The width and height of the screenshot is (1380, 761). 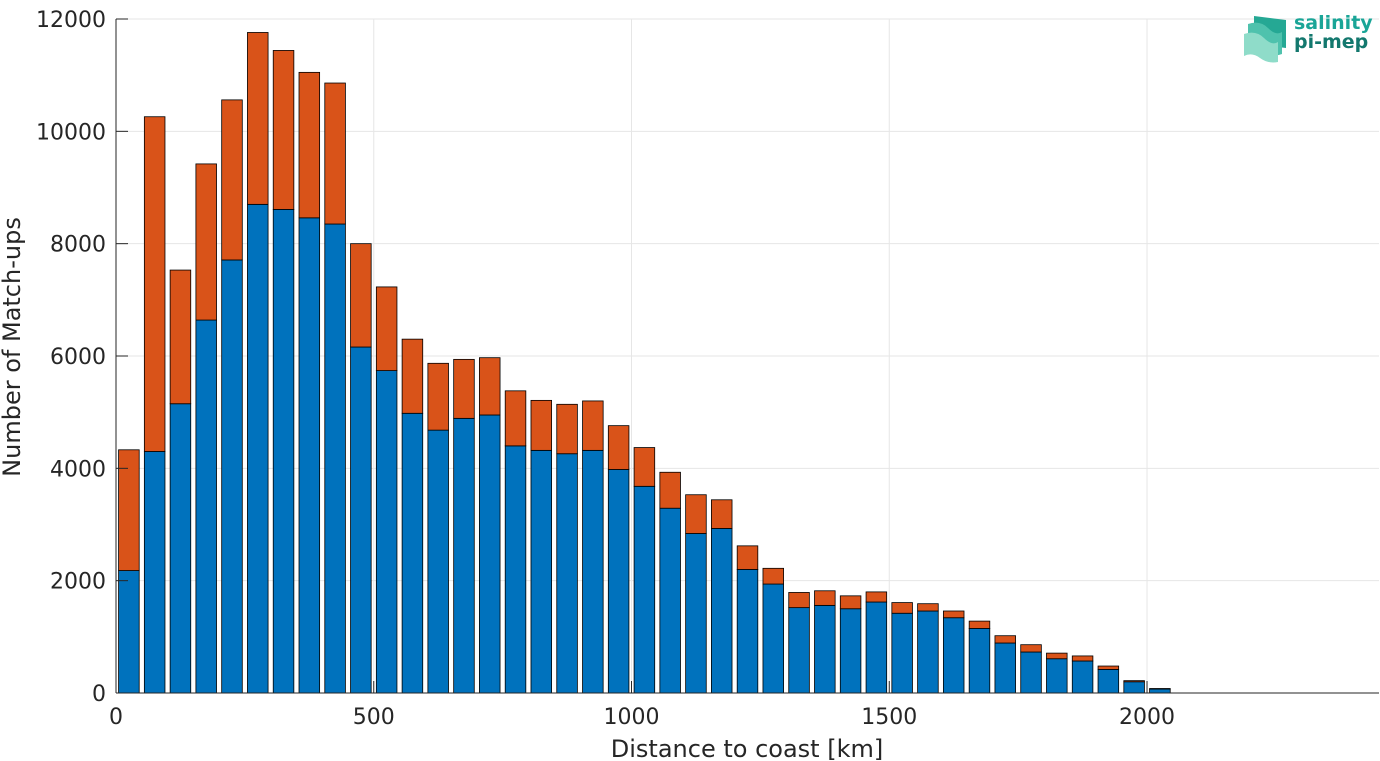 What do you see at coordinates (374, 717) in the screenshot?
I see `x-tick-label: 500` at bounding box center [374, 717].